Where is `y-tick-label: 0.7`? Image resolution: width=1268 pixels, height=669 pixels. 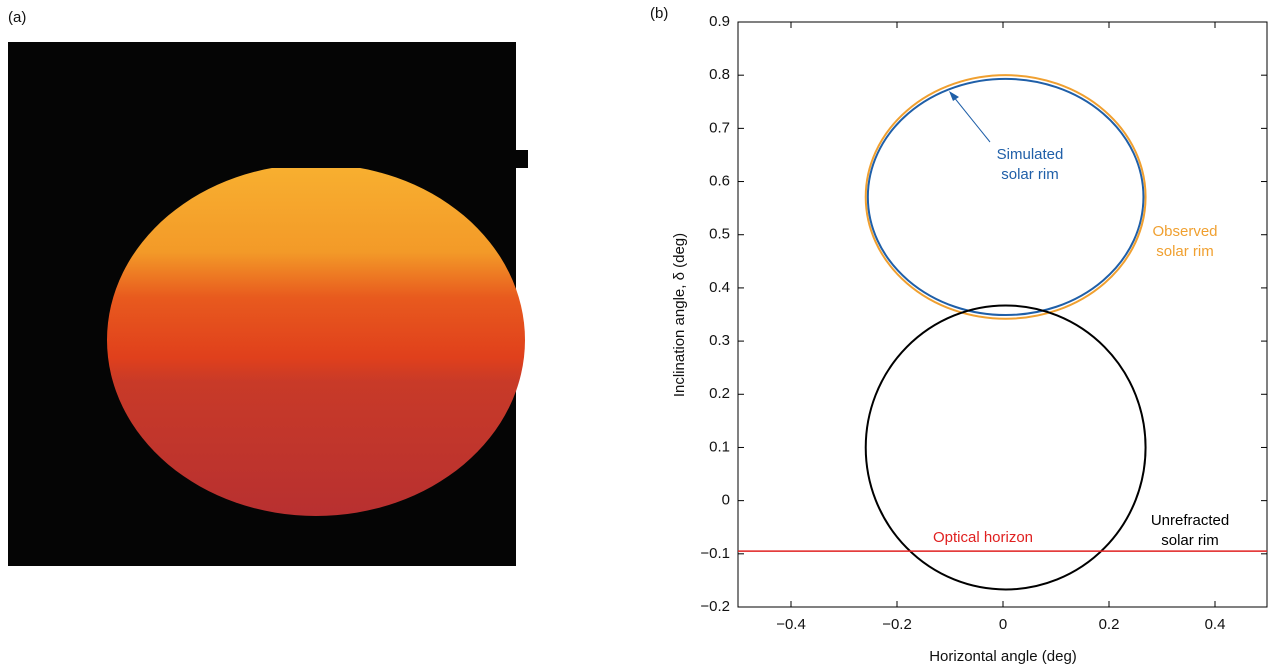
y-tick-label: 0.7 is located at coordinates (719, 127).